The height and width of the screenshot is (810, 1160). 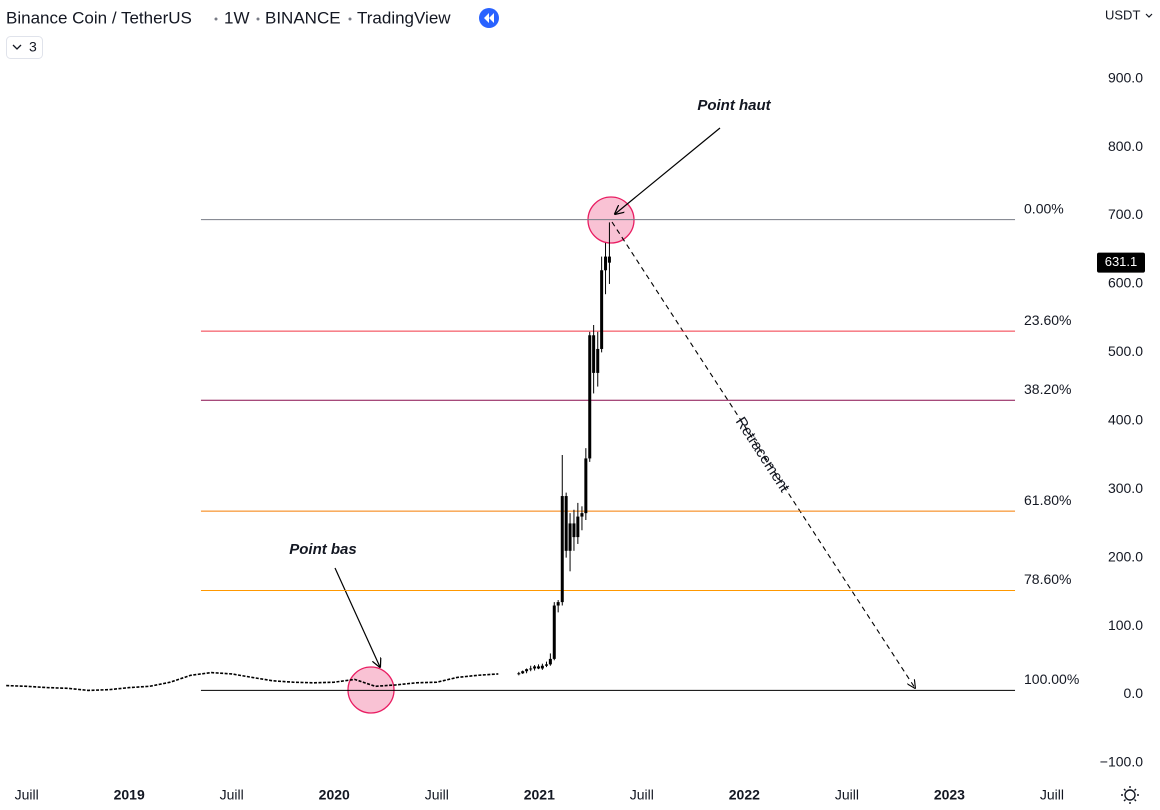 What do you see at coordinates (404, 17) in the screenshot?
I see `source: TradingView` at bounding box center [404, 17].